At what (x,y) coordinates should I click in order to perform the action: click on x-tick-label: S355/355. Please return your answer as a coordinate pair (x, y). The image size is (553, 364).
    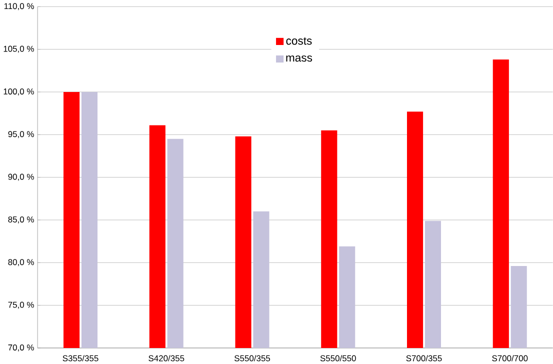
    Looking at the image, I should click on (80, 358).